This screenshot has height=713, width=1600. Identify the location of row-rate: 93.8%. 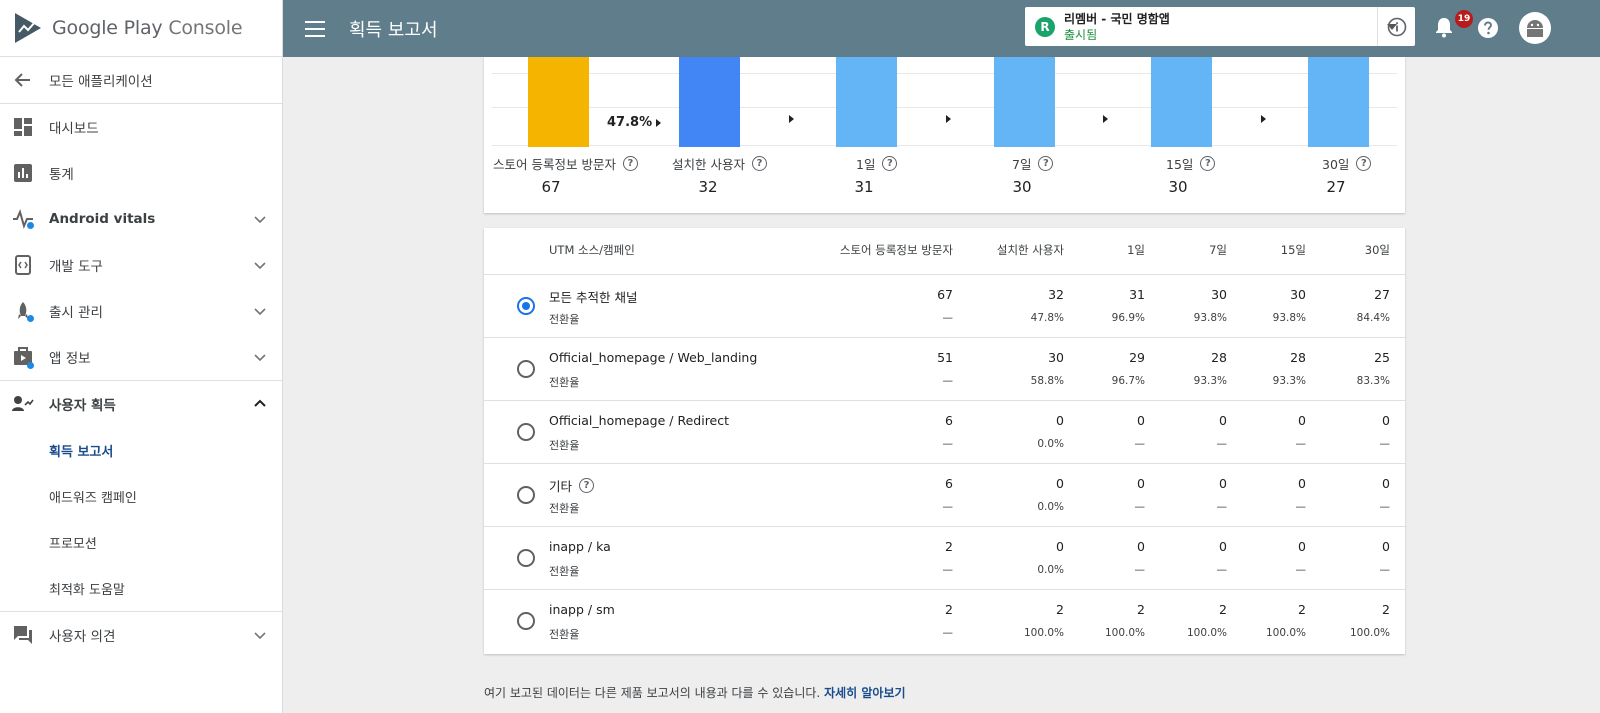
(1289, 318).